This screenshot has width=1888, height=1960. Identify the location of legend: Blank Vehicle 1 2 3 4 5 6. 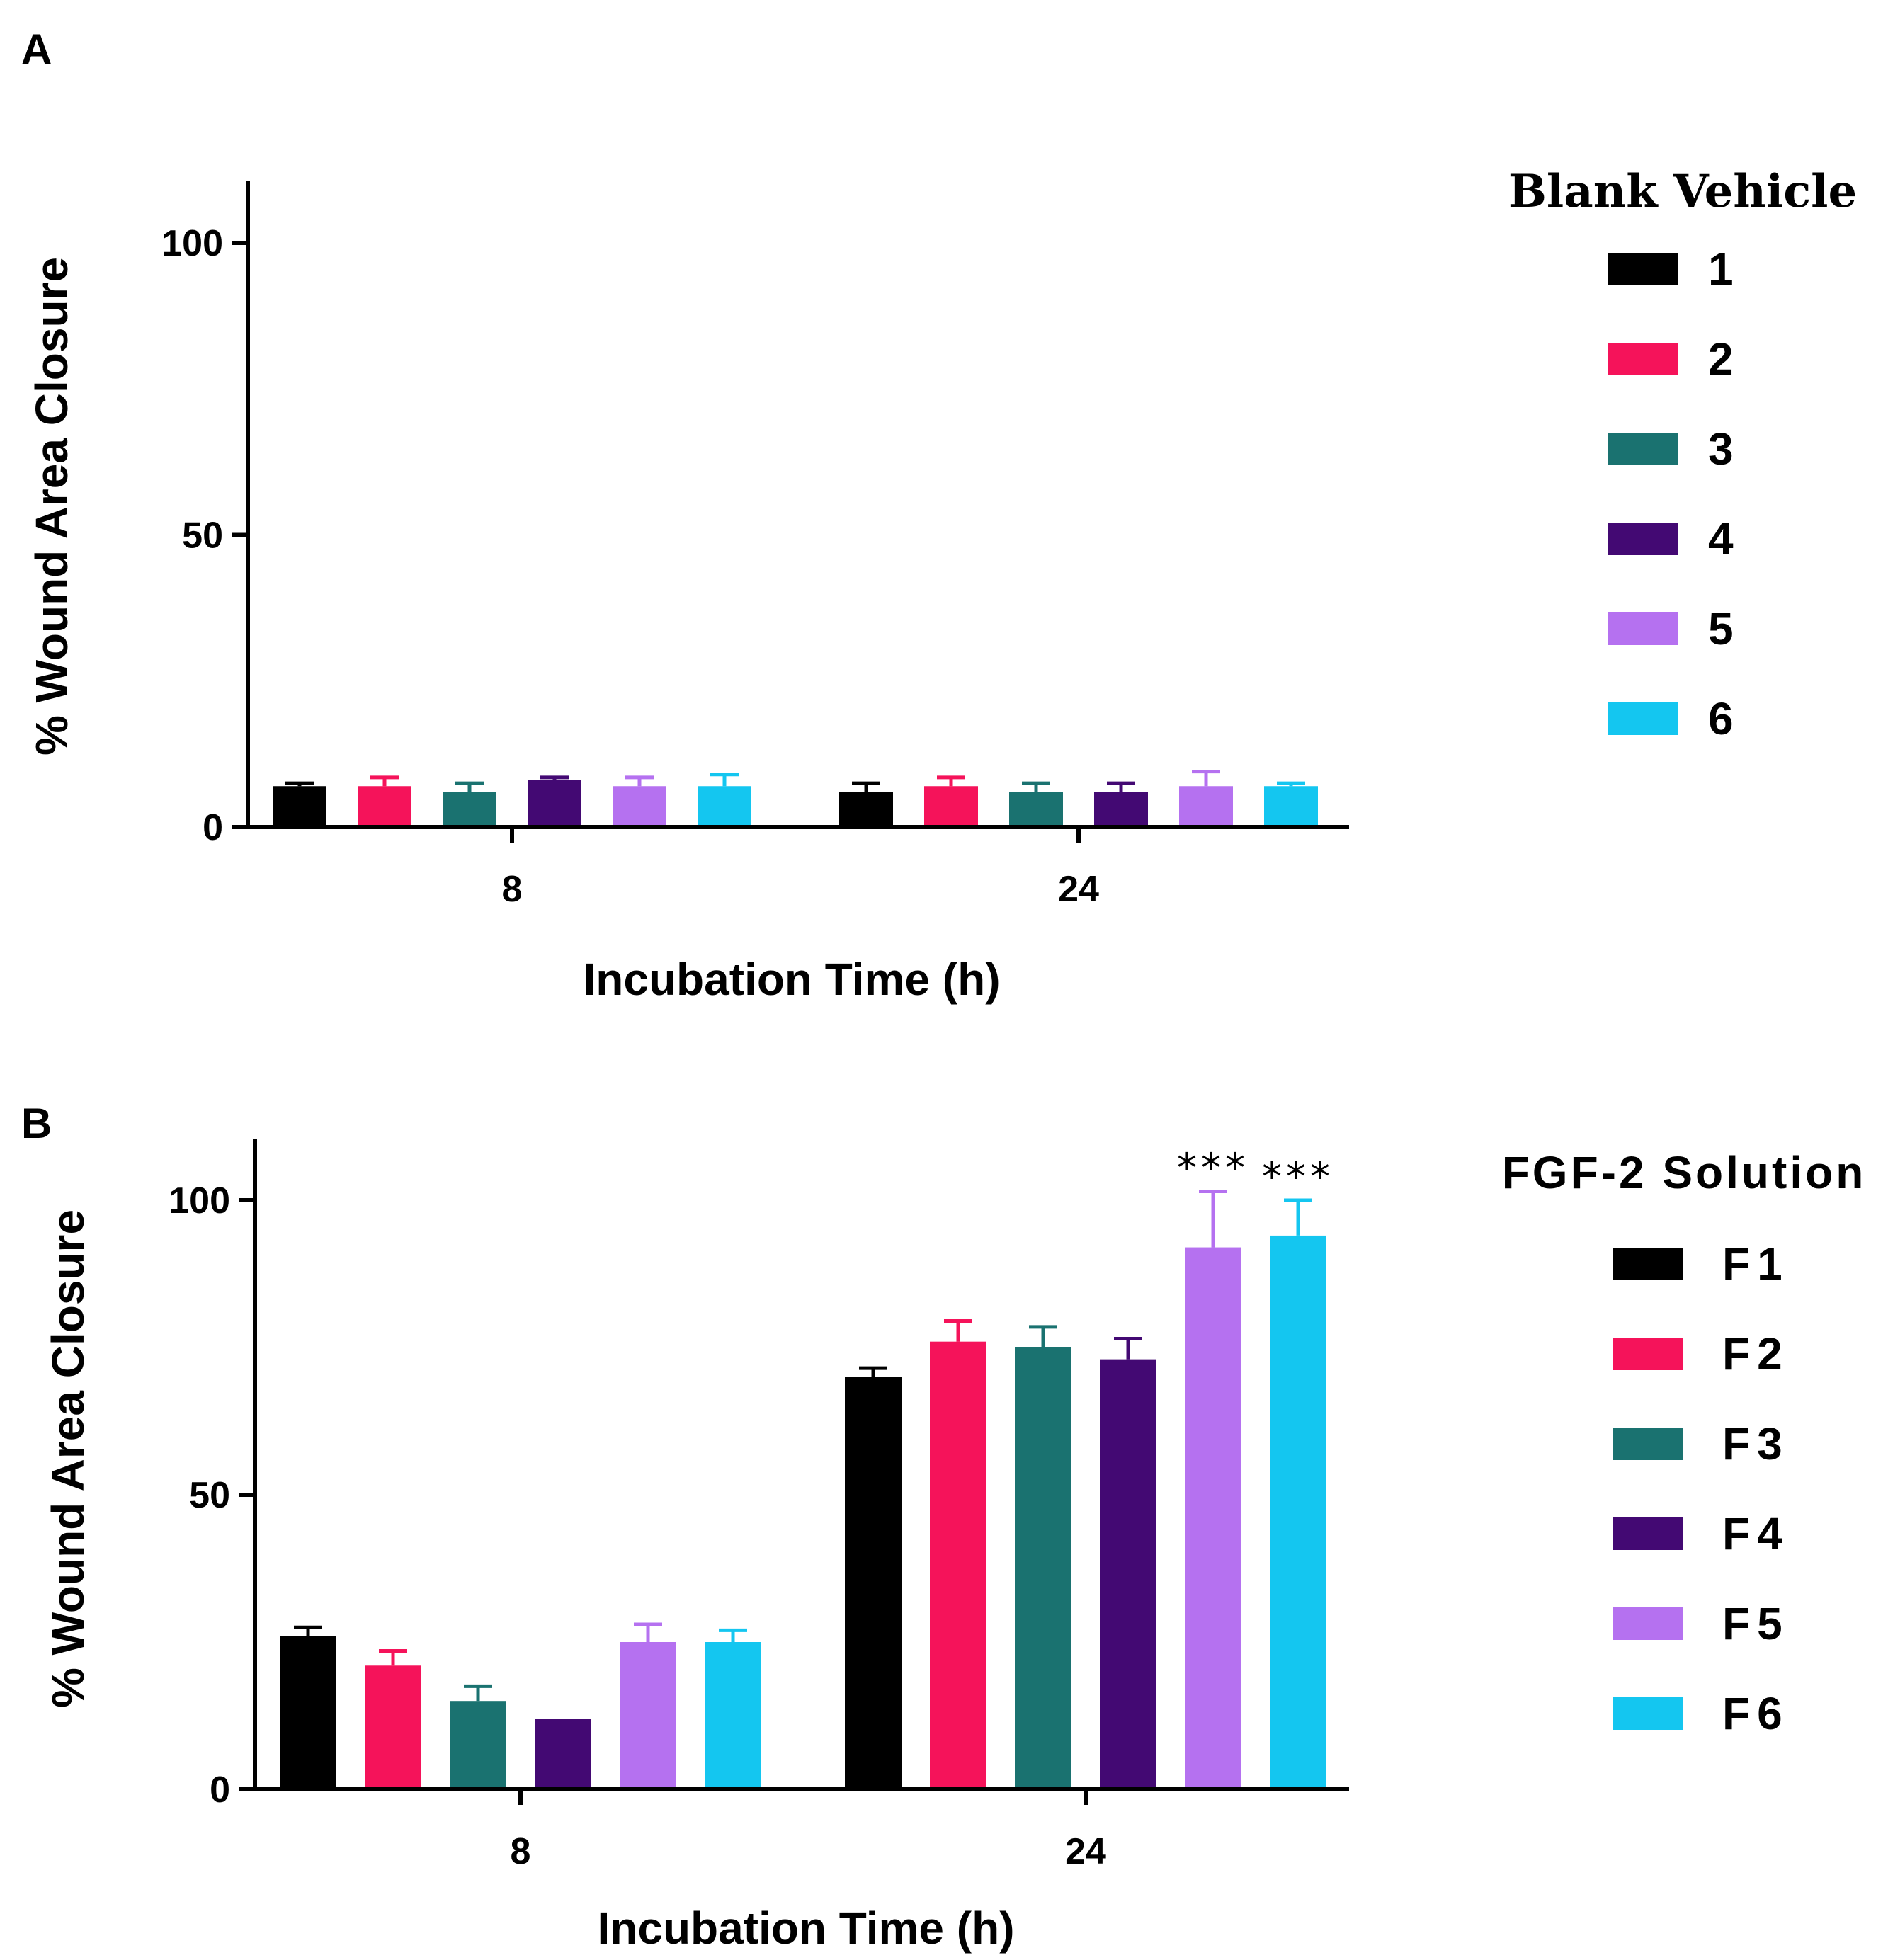
(1682, 455).